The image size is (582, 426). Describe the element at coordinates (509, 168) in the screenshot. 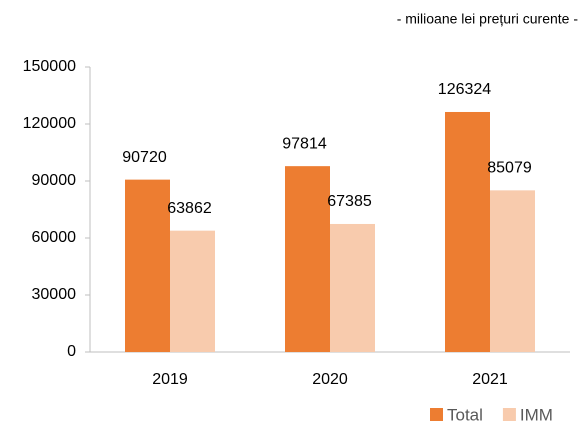

I see `data-label: 85079` at that location.